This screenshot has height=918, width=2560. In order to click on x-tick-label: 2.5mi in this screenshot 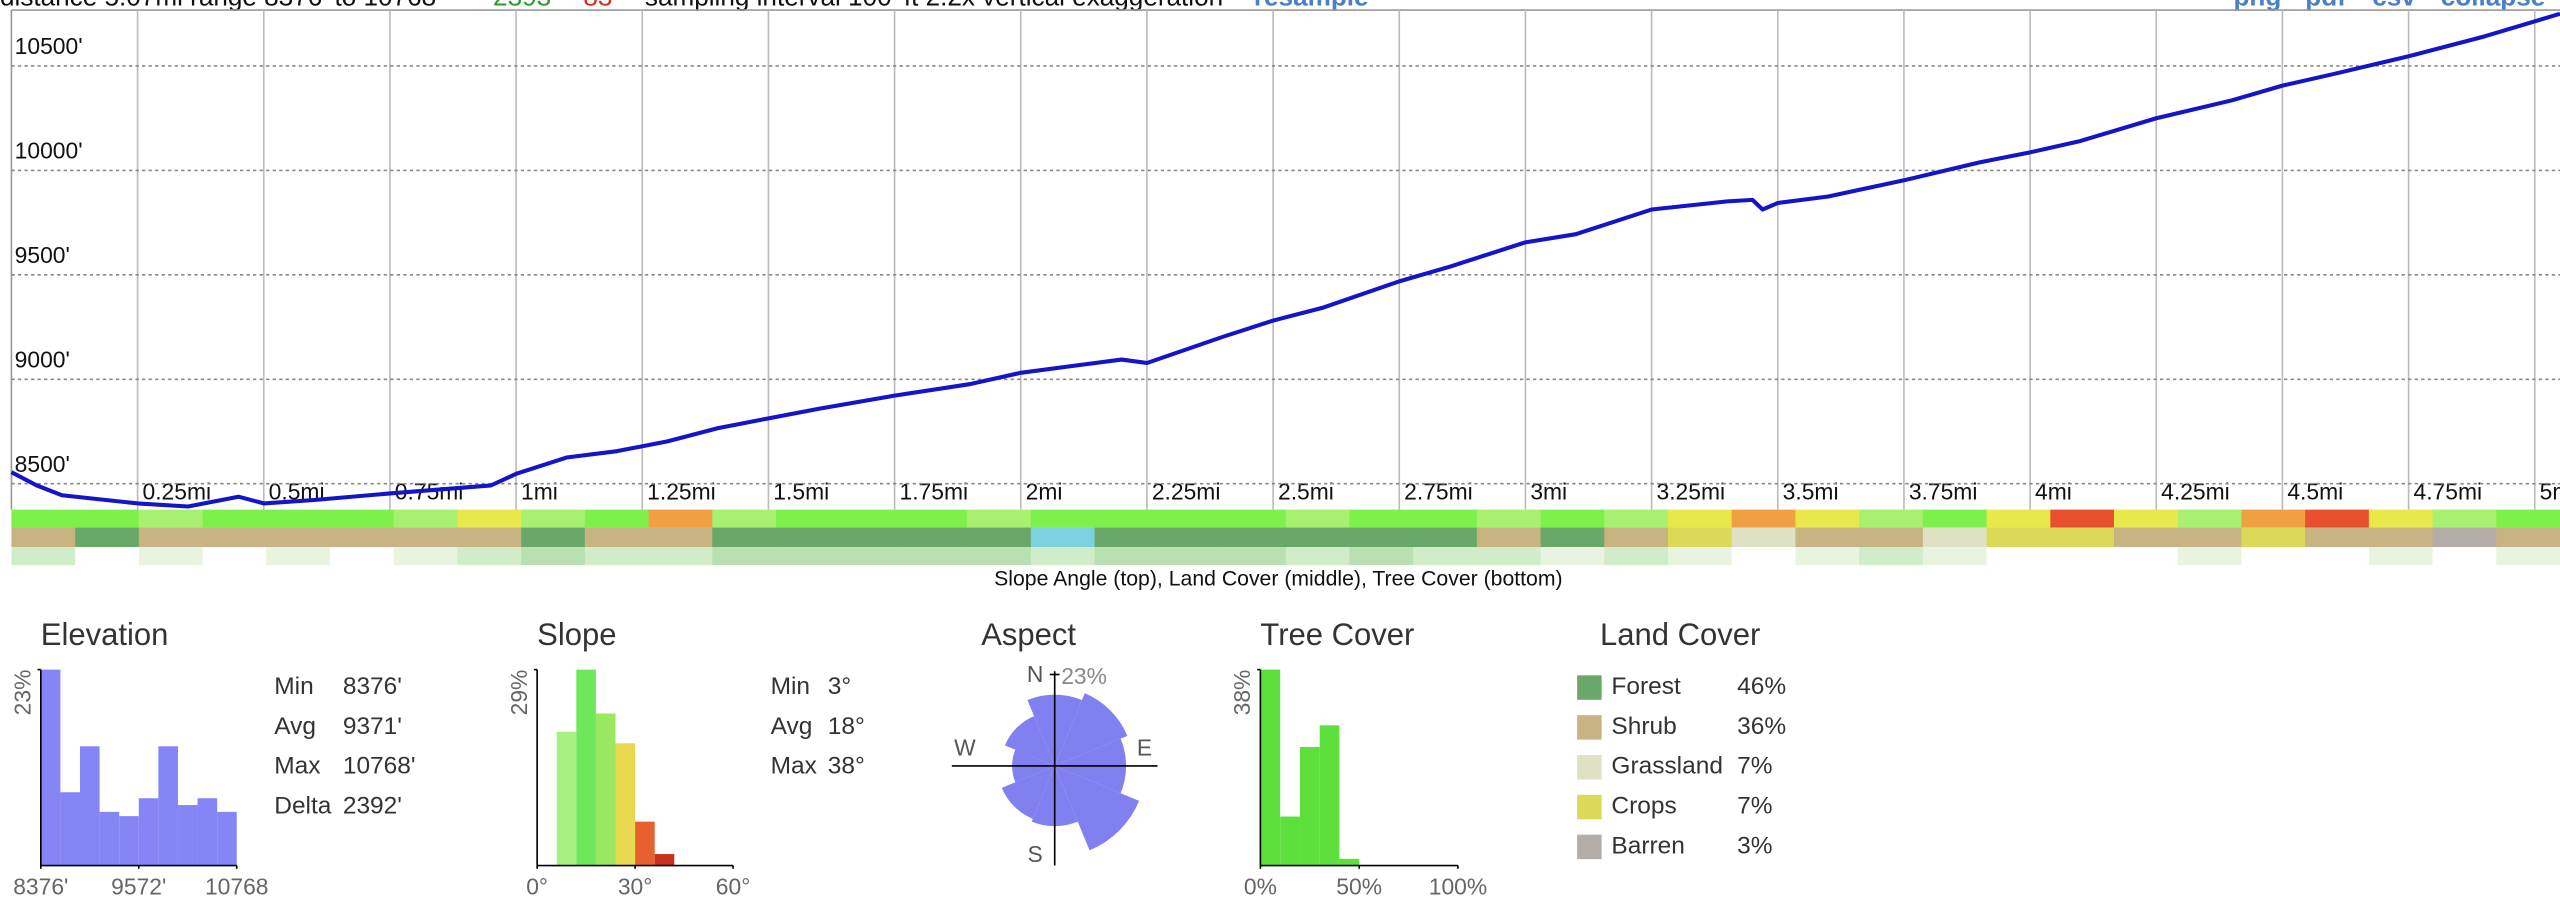, I will do `click(1306, 491)`.